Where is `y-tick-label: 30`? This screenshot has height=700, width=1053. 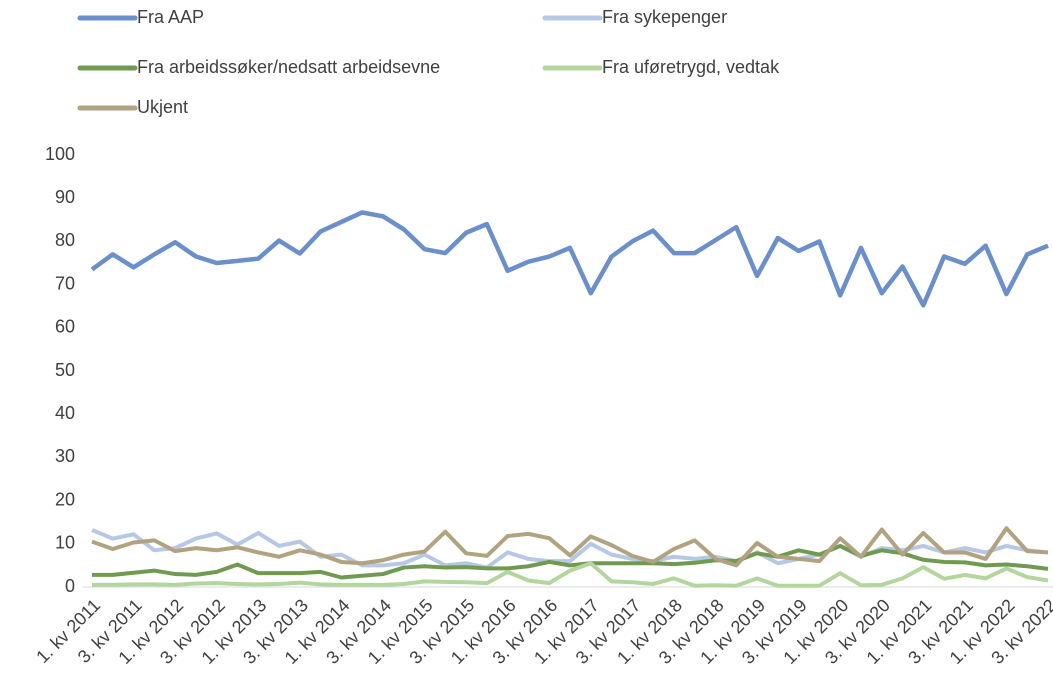 y-tick-label: 30 is located at coordinates (65, 456).